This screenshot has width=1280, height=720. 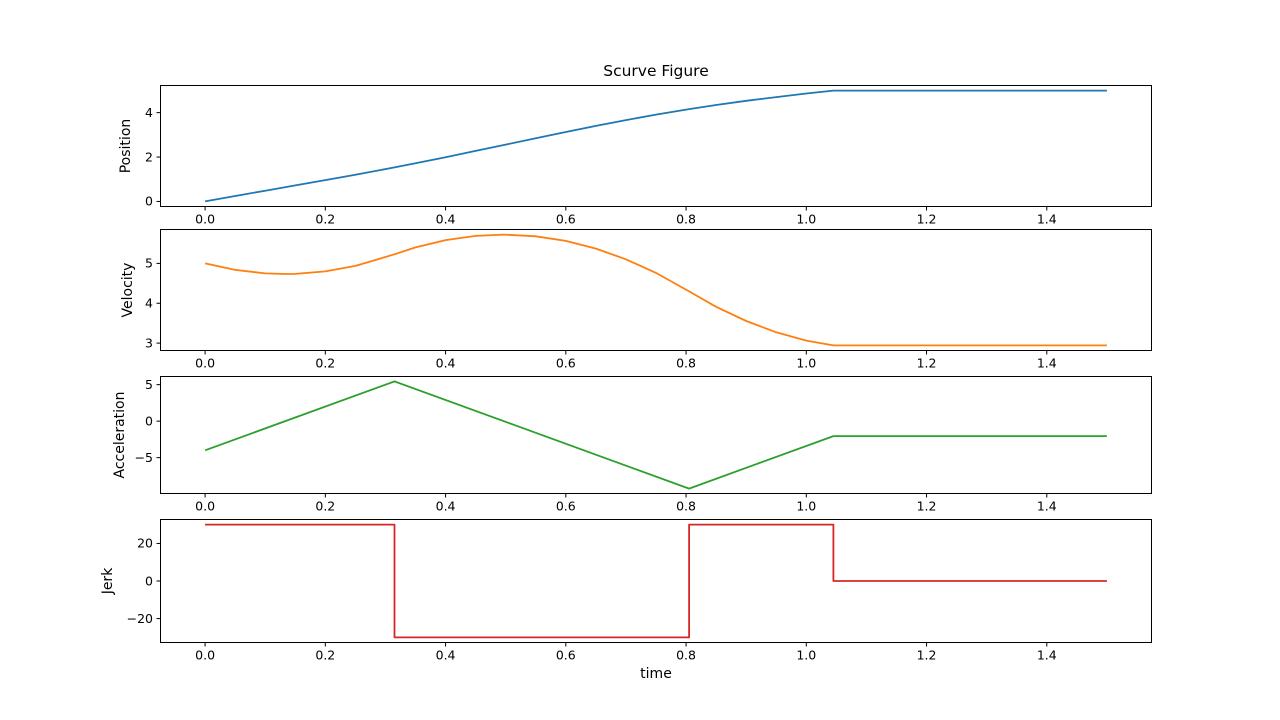 I want to click on acceleration-ylabel: Acceleration, so click(x=120, y=435).